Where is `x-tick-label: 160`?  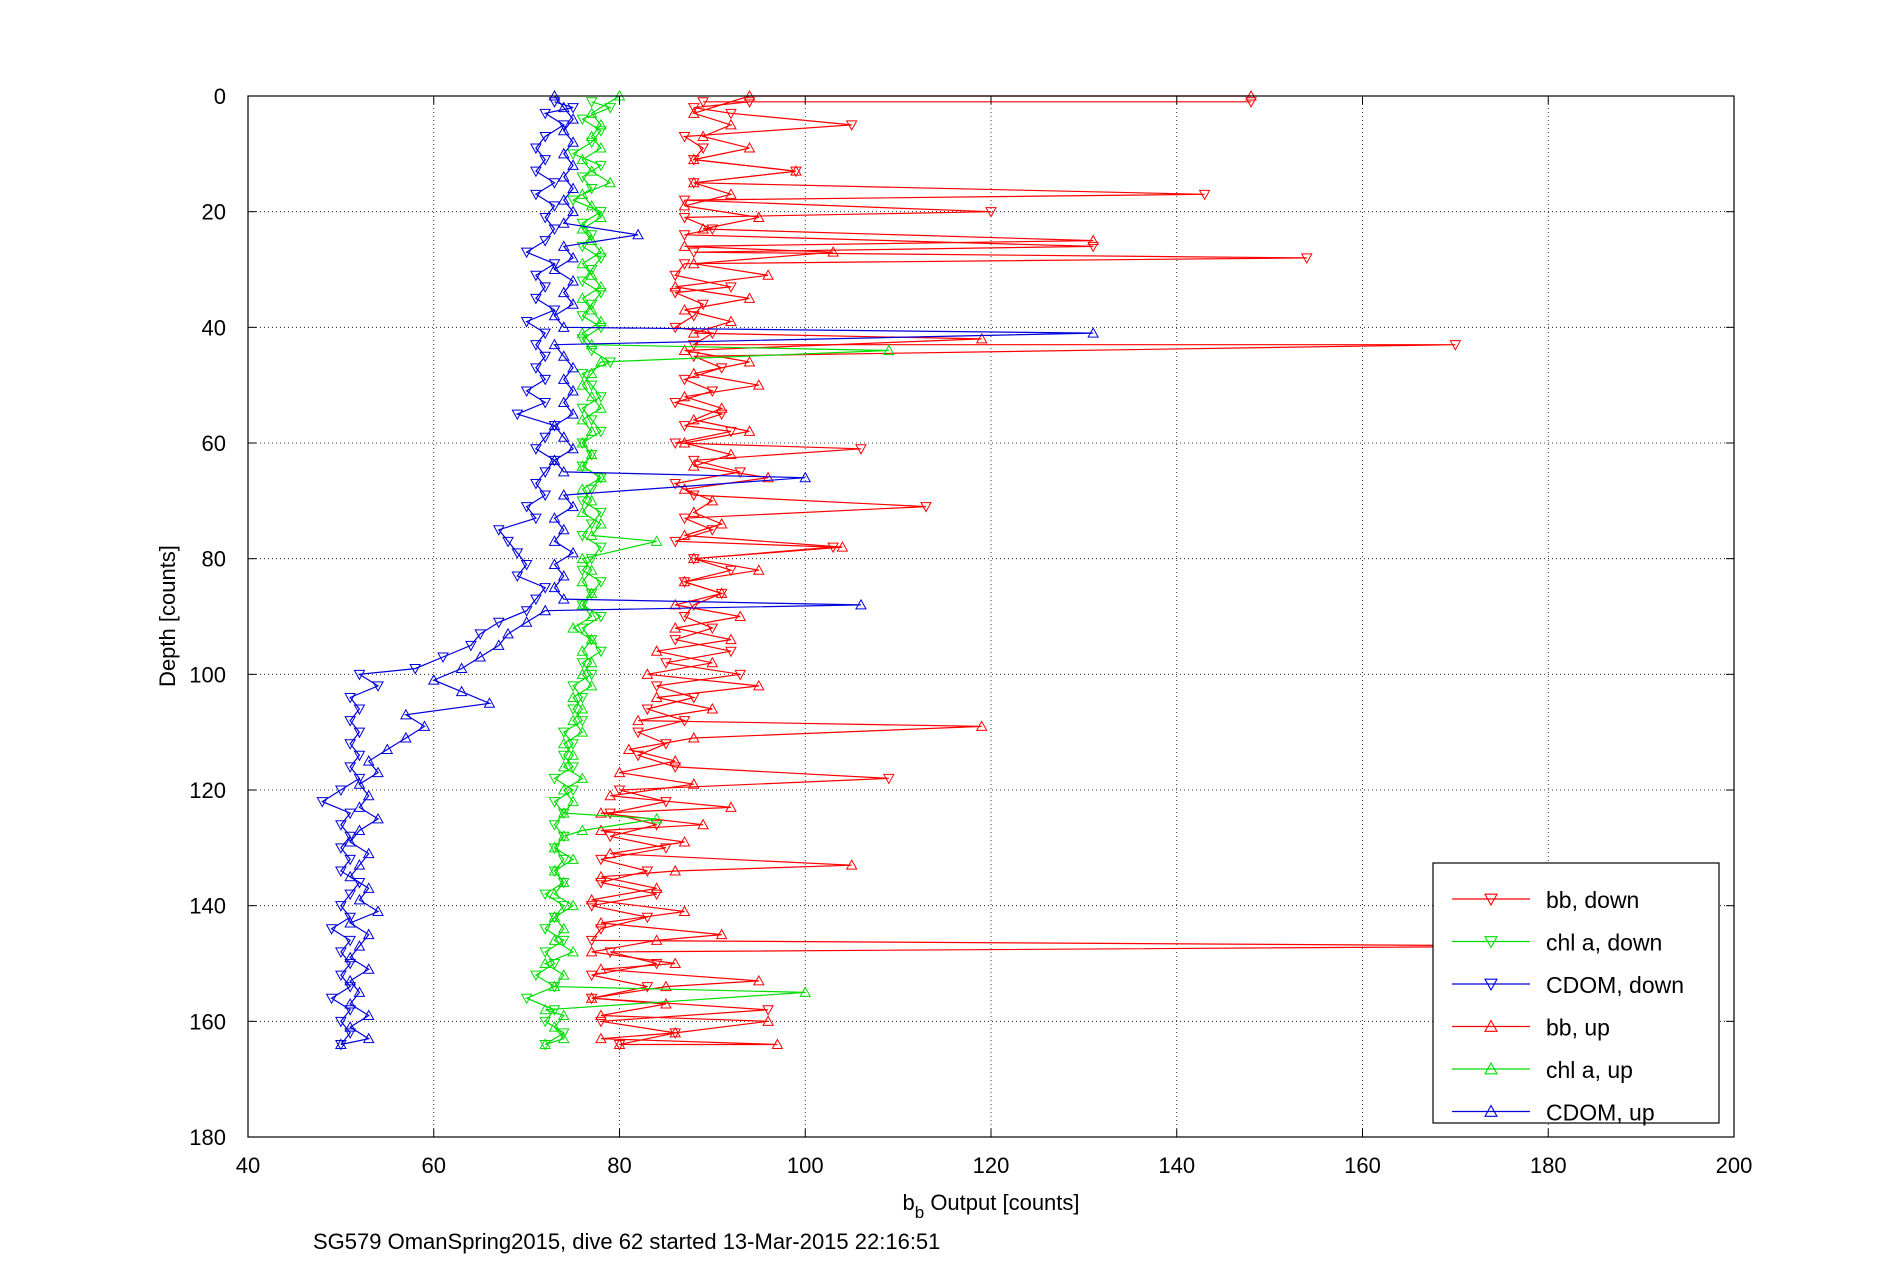 x-tick-label: 160 is located at coordinates (1362, 1165).